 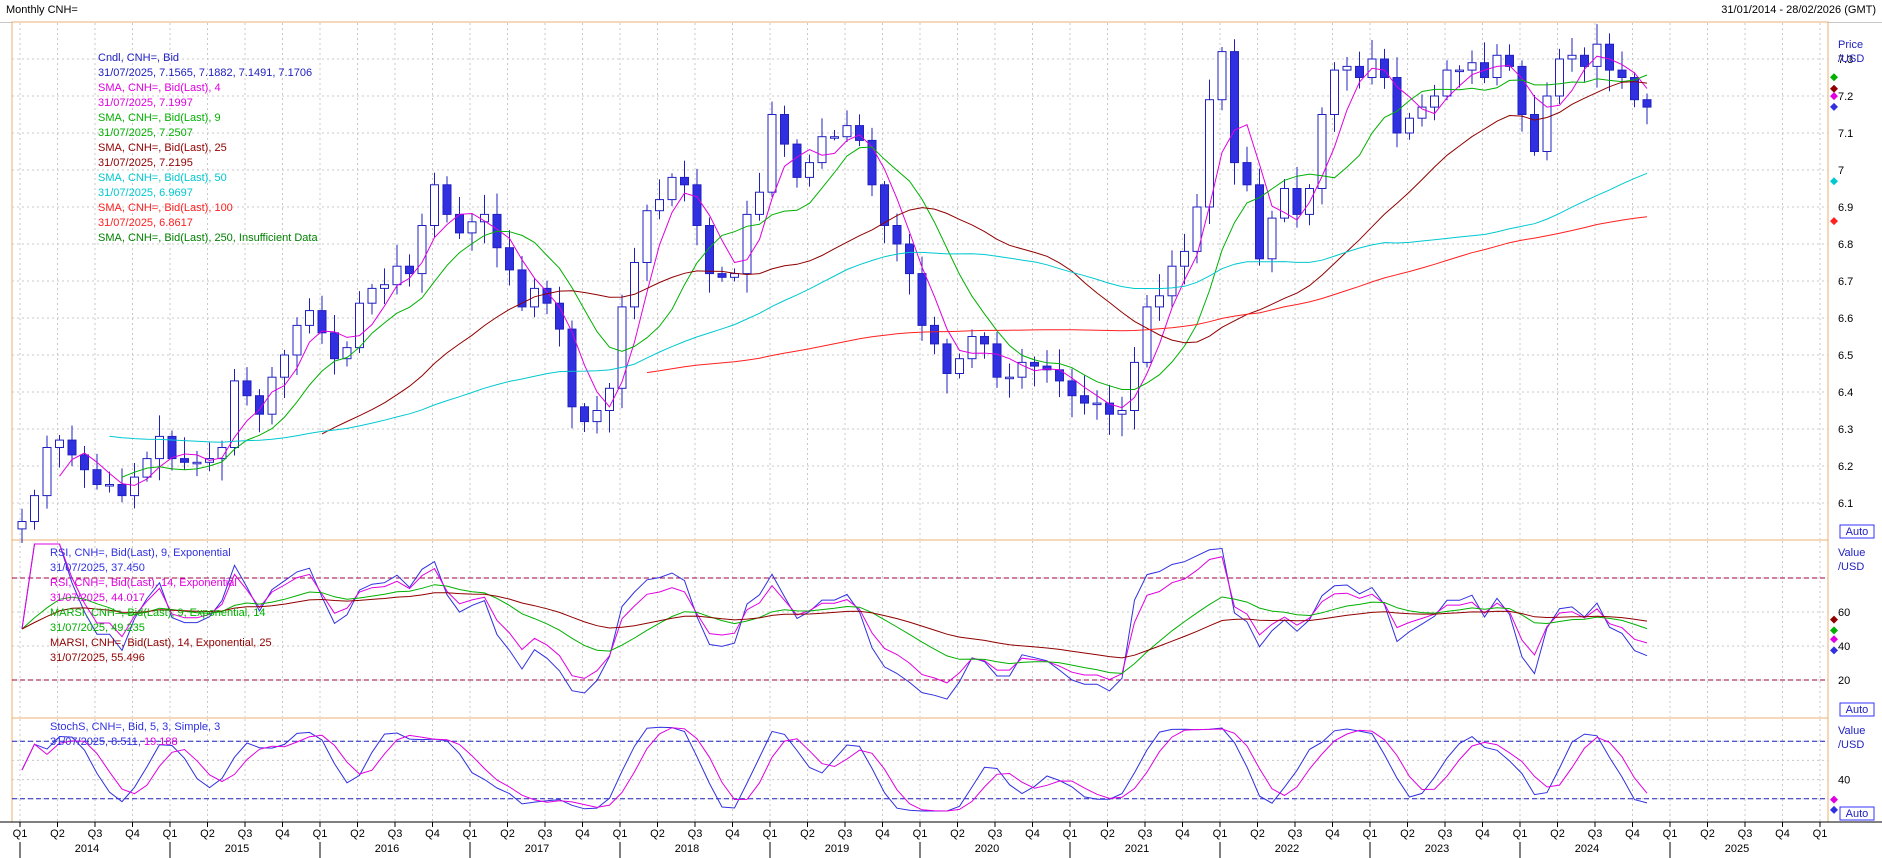 What do you see at coordinates (1587, 849) in the screenshot?
I see `year-label: 2024` at bounding box center [1587, 849].